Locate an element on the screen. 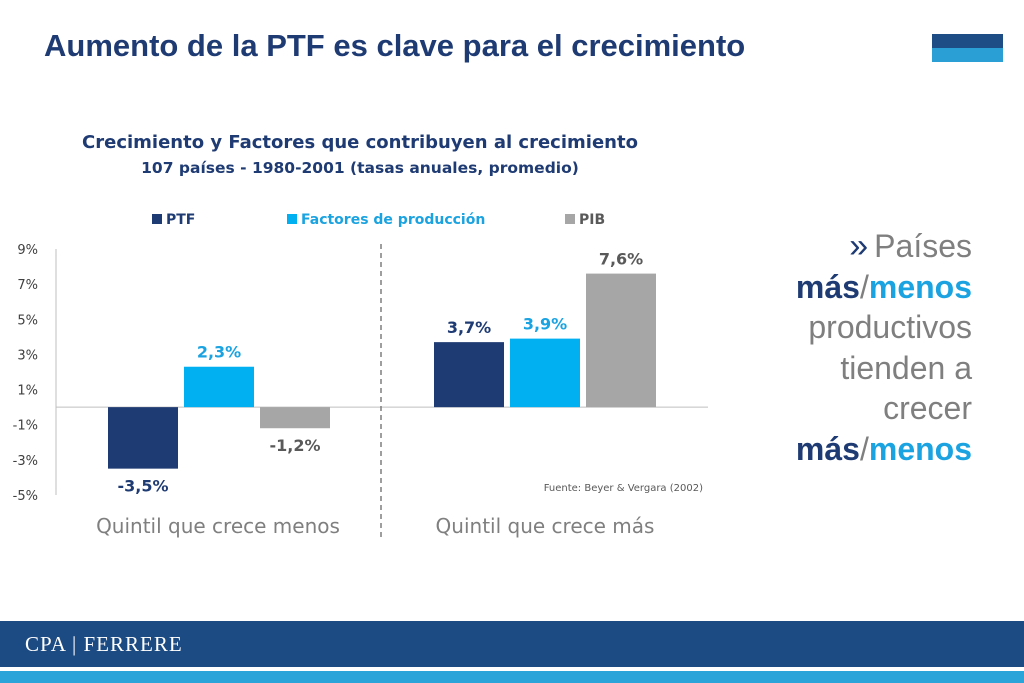  footer-divider is located at coordinates (512, 669).